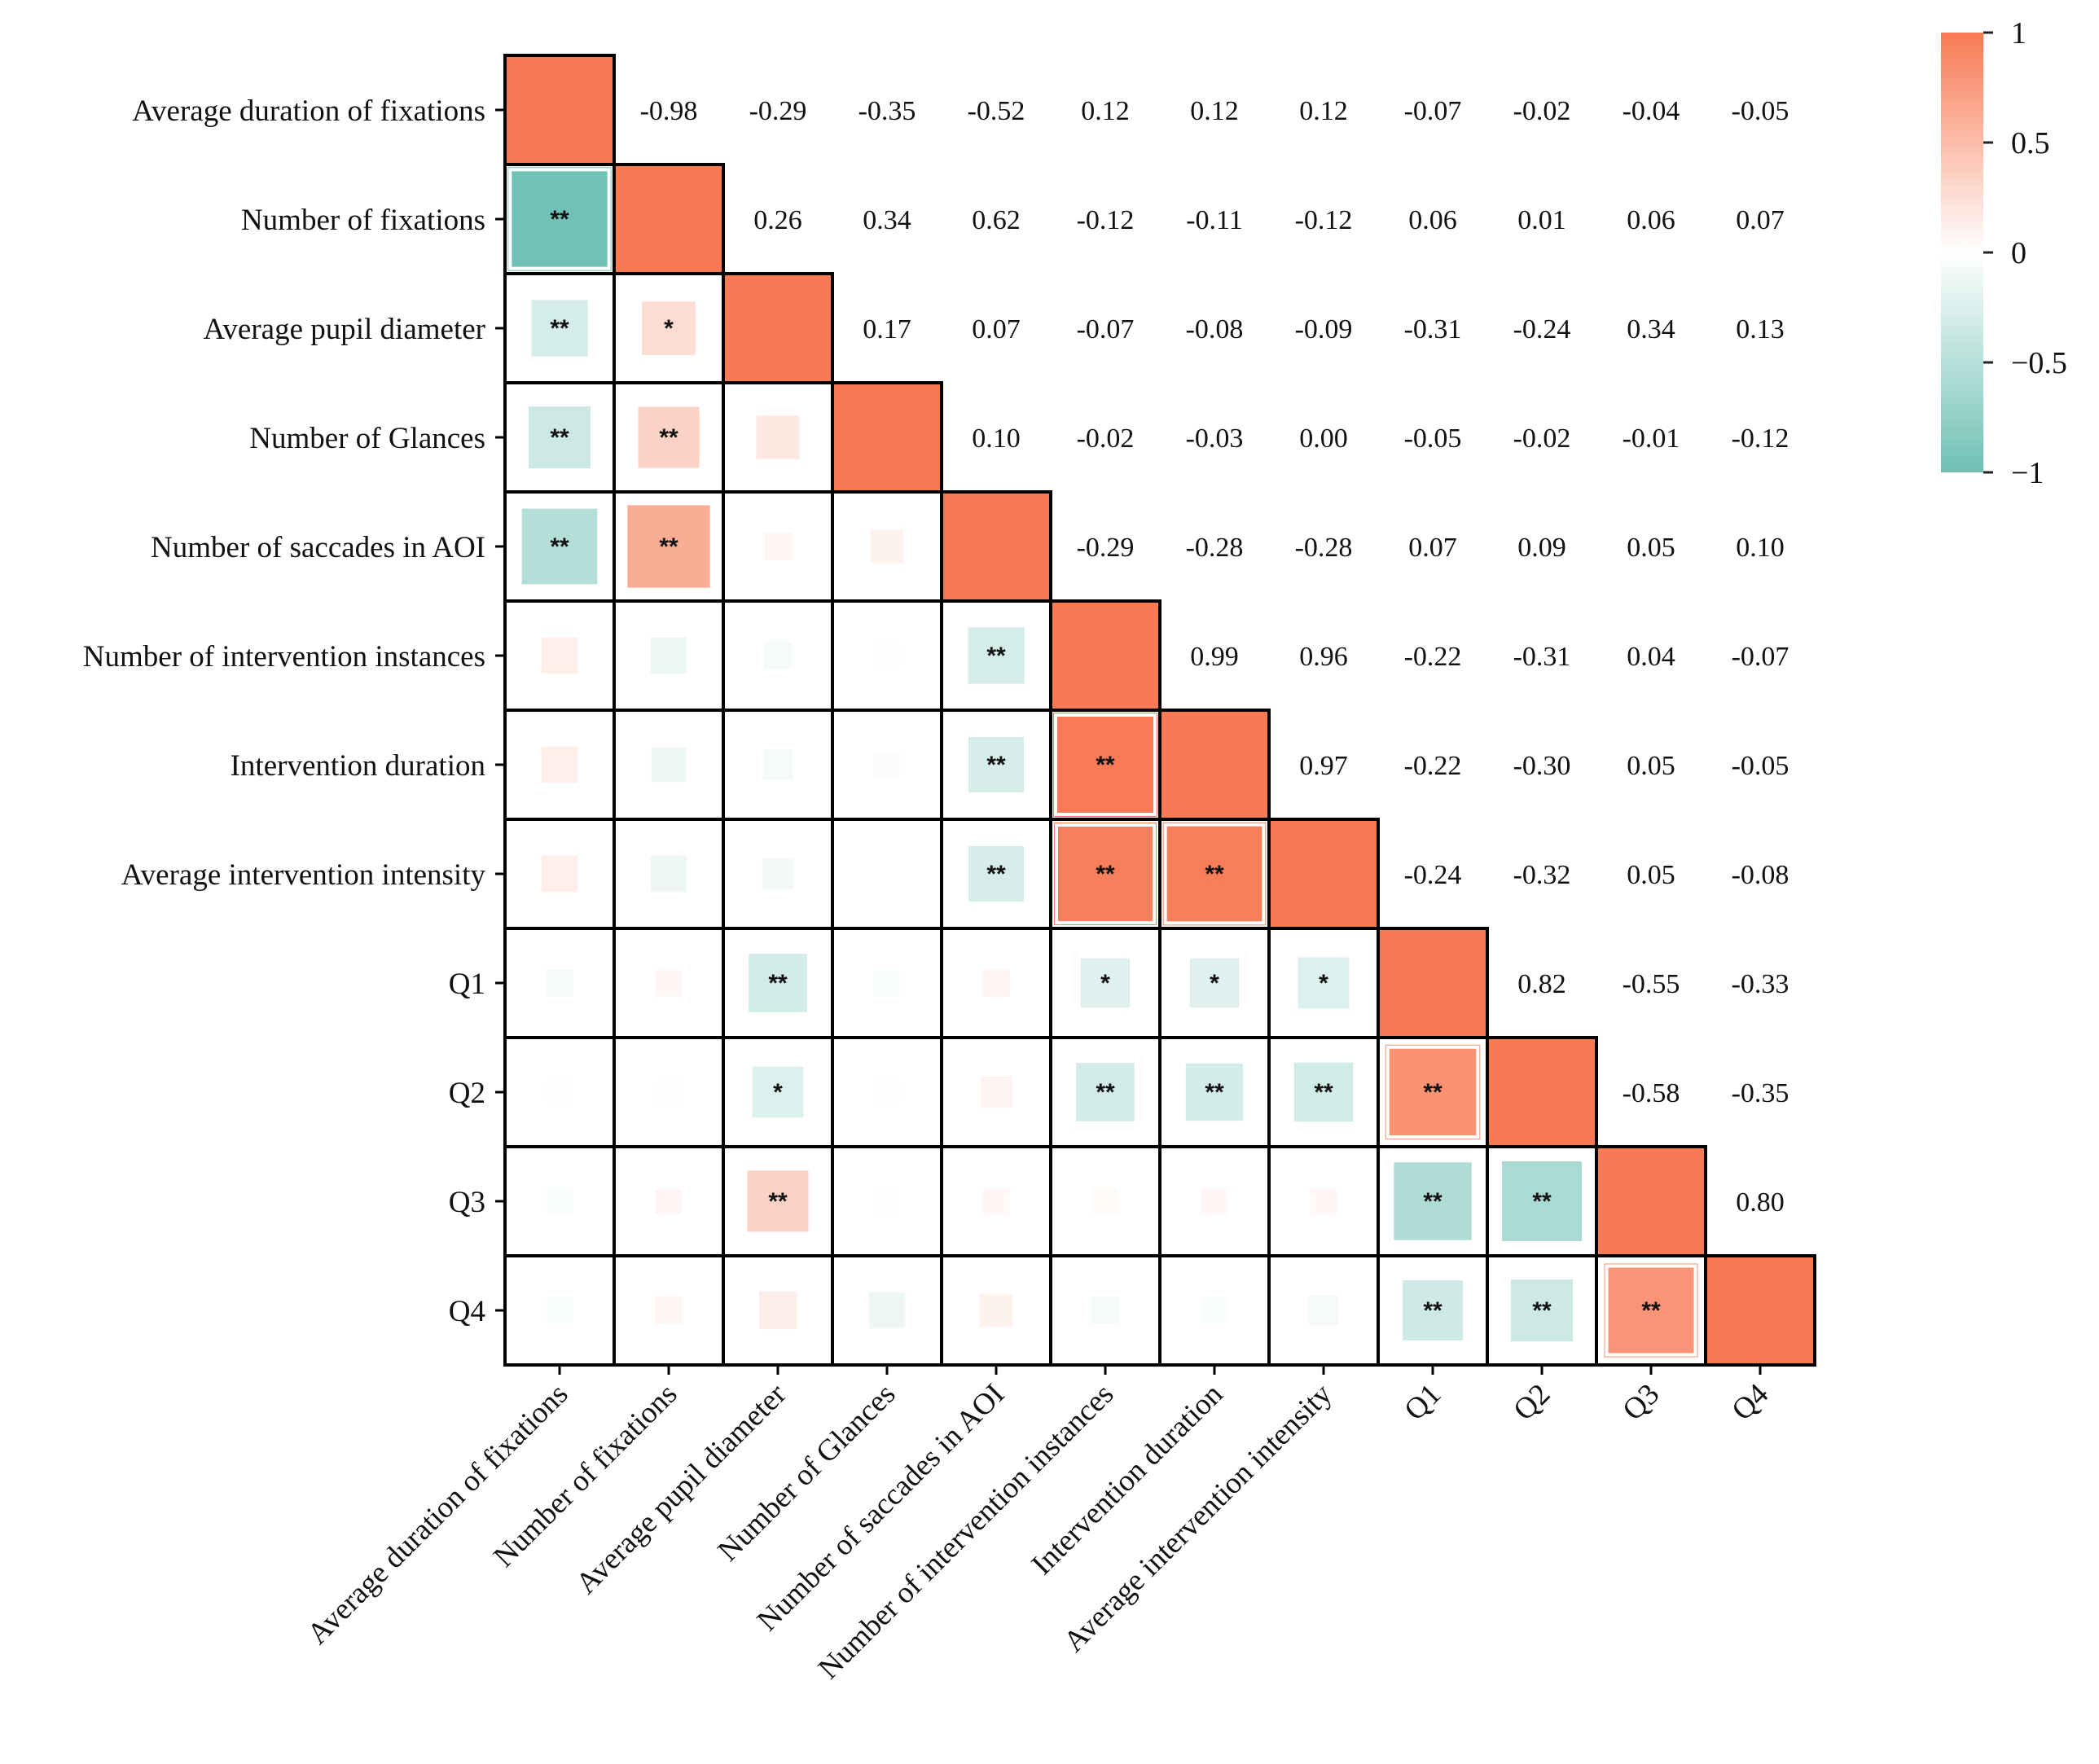 The width and height of the screenshot is (2099, 1764). What do you see at coordinates (778, 1201) in the screenshot?
I see `heatmap-square-r11-c3` at bounding box center [778, 1201].